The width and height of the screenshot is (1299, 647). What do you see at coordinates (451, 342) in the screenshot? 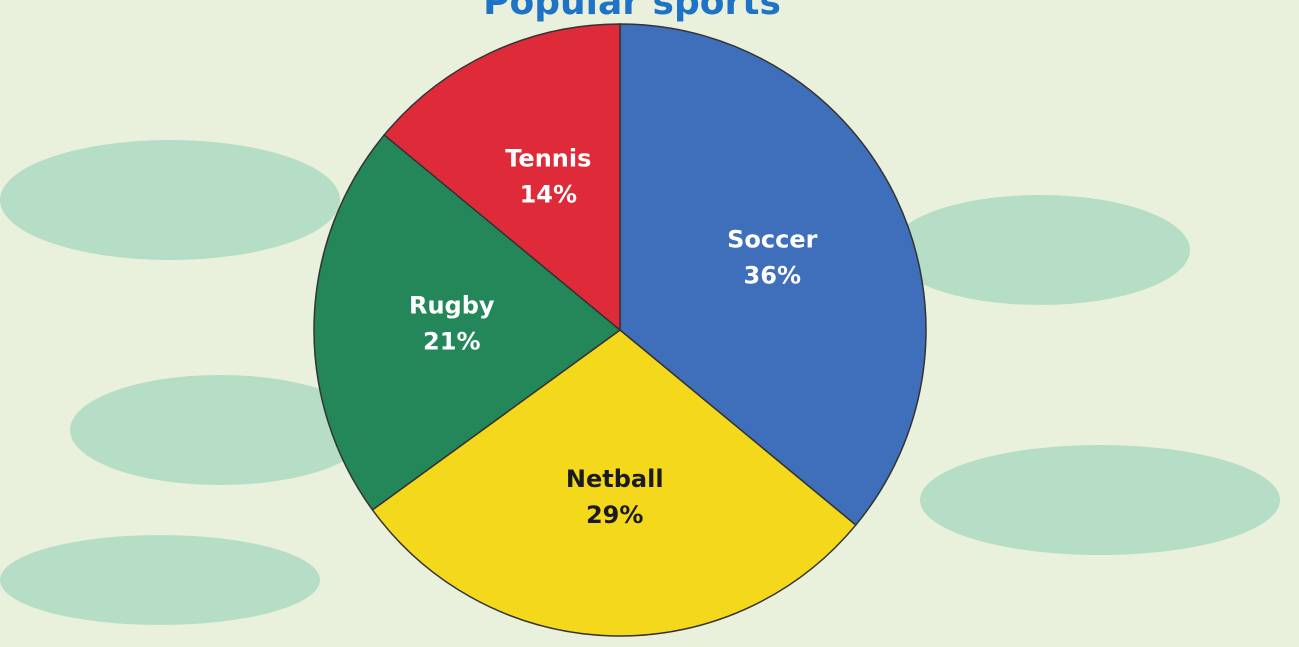
I see `slice-value-label: 21%` at bounding box center [451, 342].